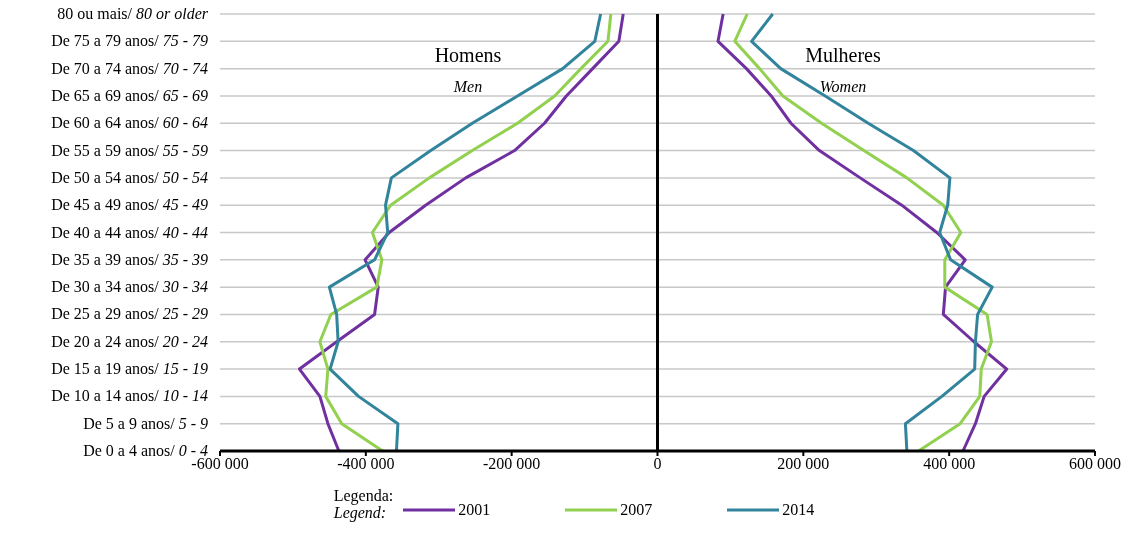 The image size is (1129, 549). I want to click on annotation: Men, so click(468, 87).